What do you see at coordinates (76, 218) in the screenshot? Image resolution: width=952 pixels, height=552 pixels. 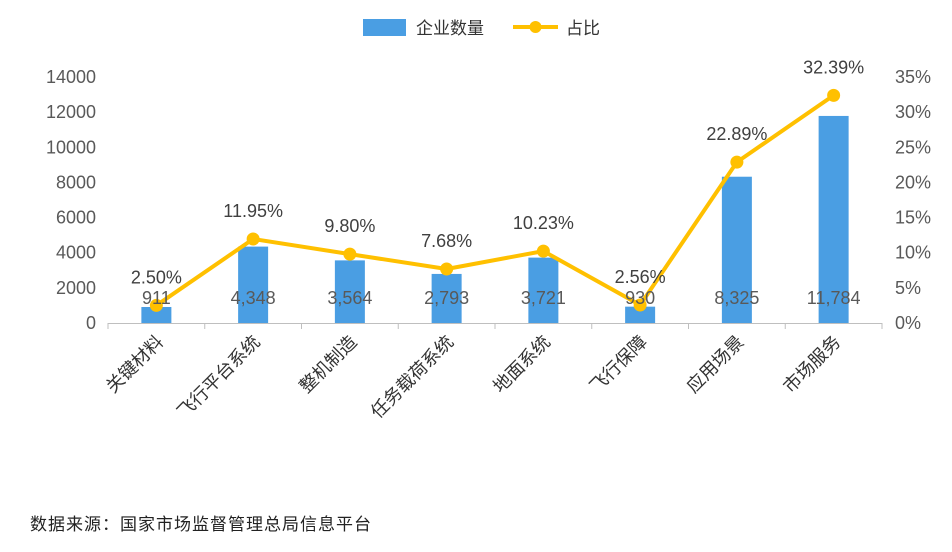 I see `y-tick-label: 6000` at bounding box center [76, 218].